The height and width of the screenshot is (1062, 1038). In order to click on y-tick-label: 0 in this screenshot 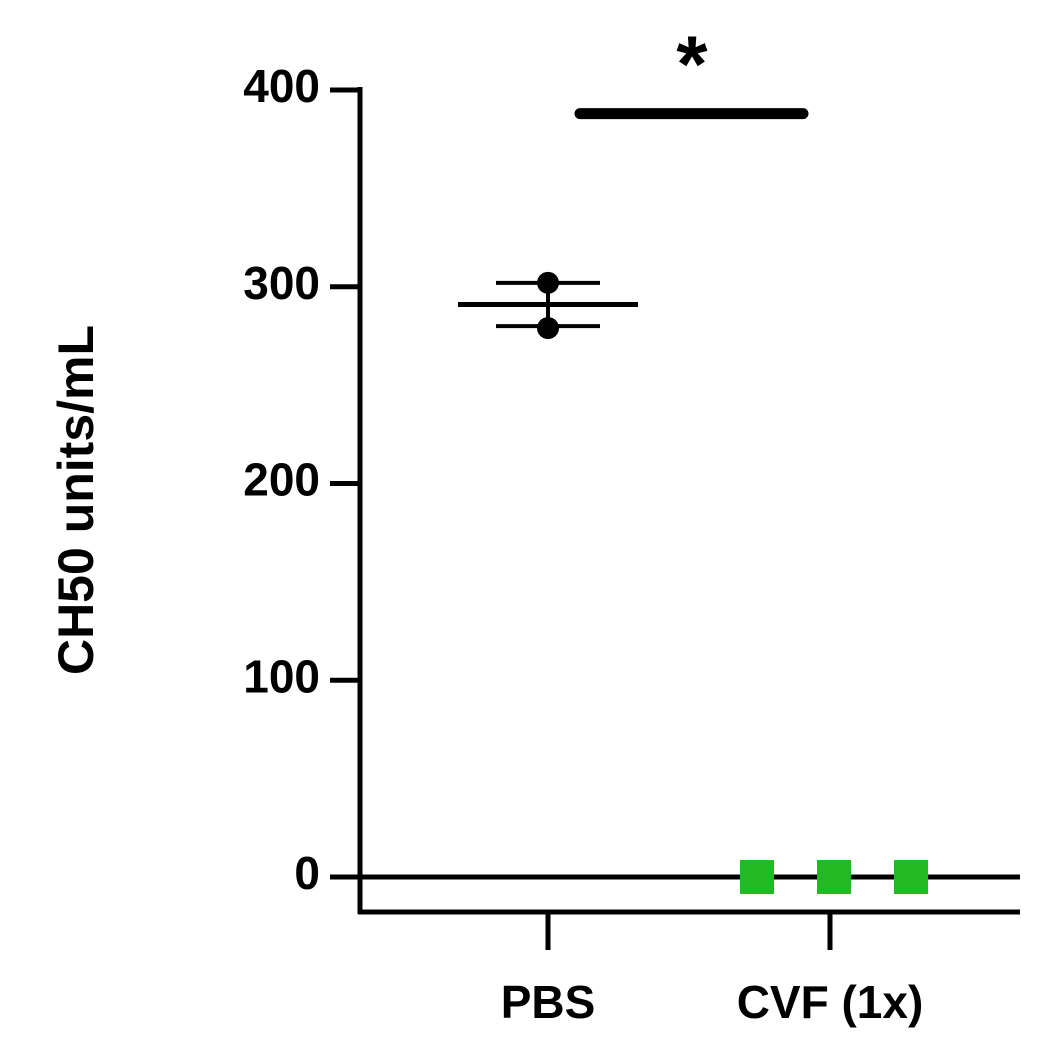, I will do `click(307, 873)`.